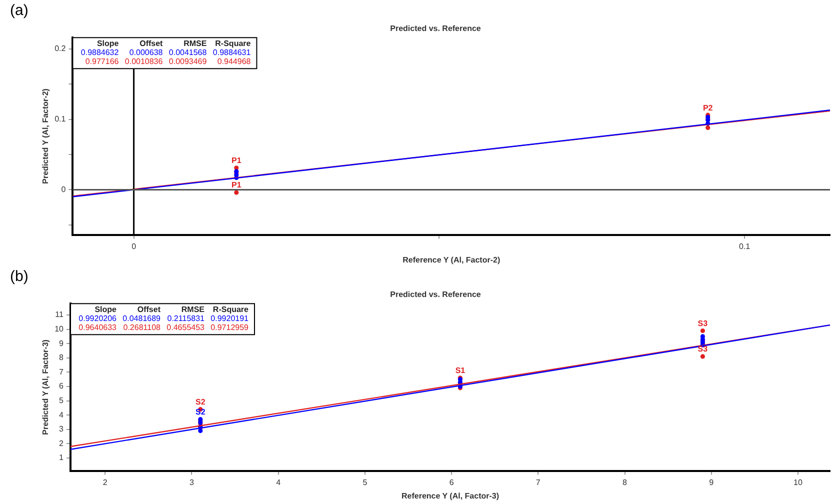 The image size is (835, 502). Describe the element at coordinates (186, 327) in the screenshot. I see `annotation: 0.4655453` at that location.